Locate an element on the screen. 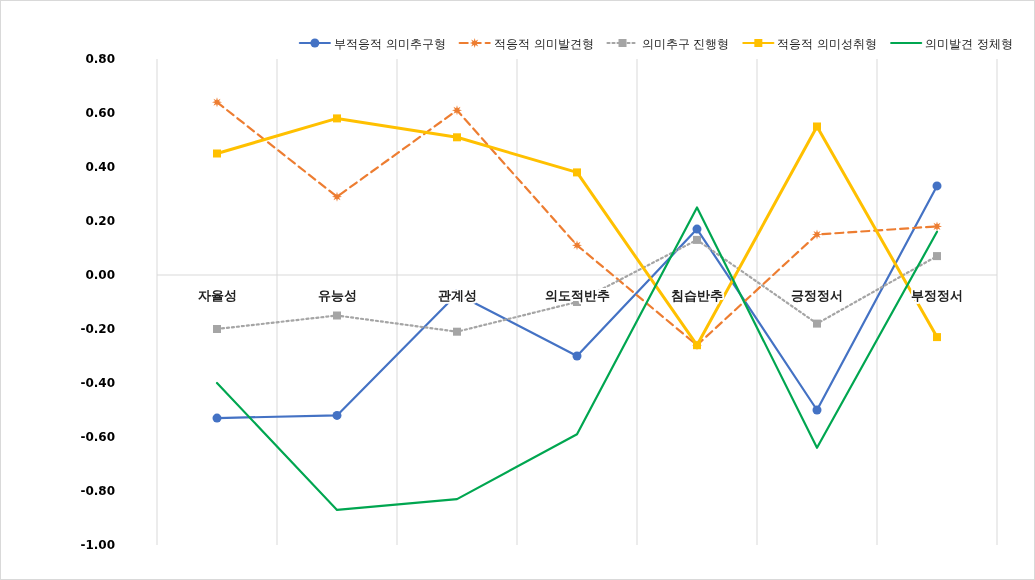 Image resolution: width=1035 pixels, height=580 pixels. y-tick-label: -0.80 is located at coordinates (97, 491).